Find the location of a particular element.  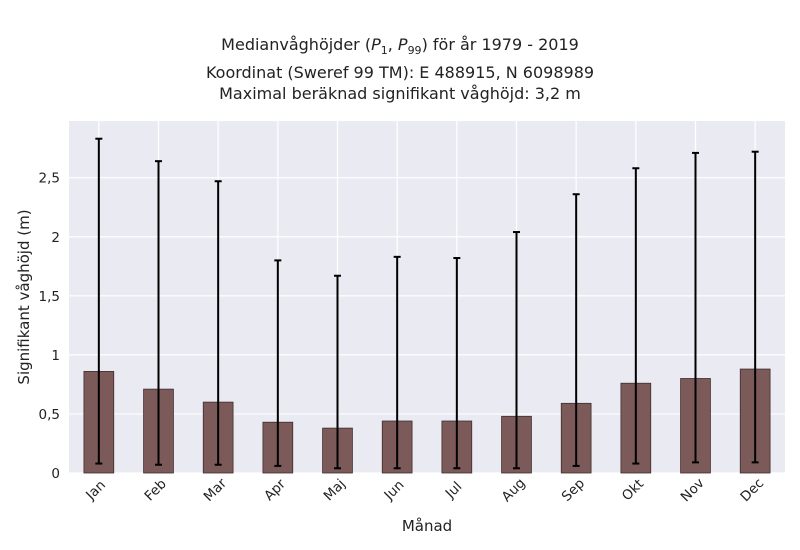

x-tick-label: Jul is located at coordinates (454, 491).